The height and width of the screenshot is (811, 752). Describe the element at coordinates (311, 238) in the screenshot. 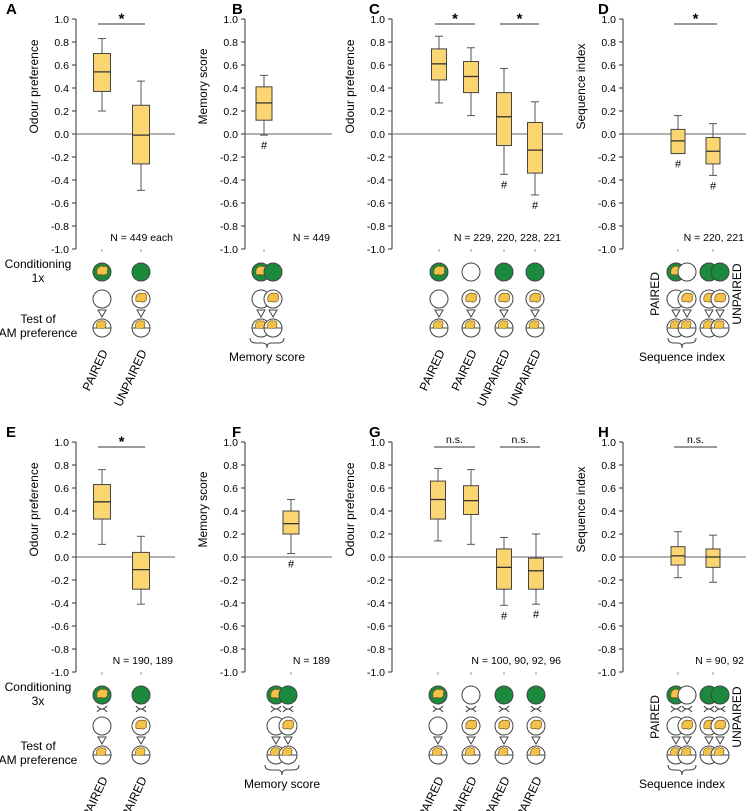

I see `sample-size-label: N = 449` at that location.